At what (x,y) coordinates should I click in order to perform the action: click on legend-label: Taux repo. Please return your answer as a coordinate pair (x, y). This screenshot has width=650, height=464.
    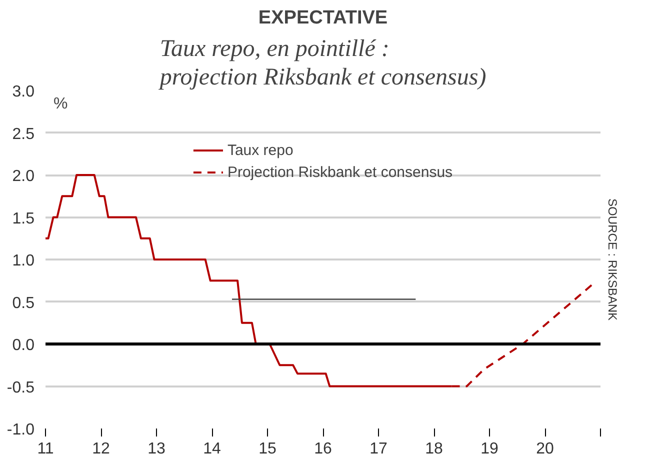
    Looking at the image, I should click on (260, 150).